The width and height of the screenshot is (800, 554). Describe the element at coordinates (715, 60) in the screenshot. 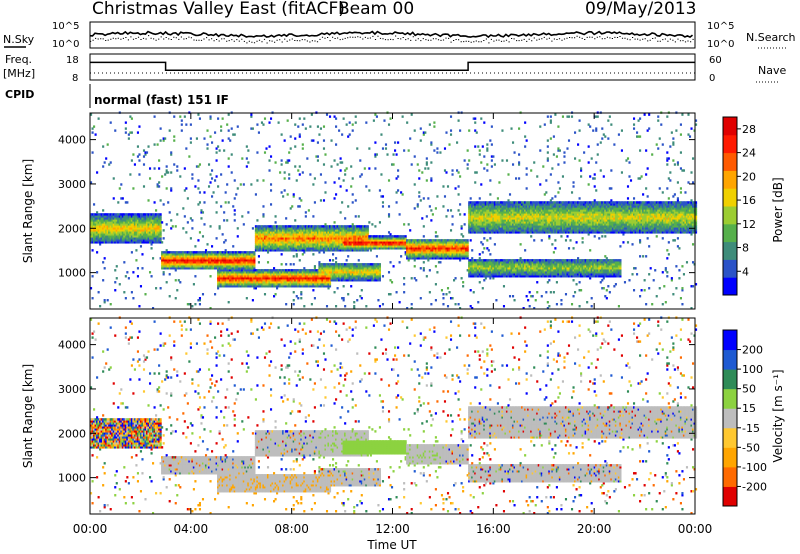

I see `nave-tick-top: 60` at that location.